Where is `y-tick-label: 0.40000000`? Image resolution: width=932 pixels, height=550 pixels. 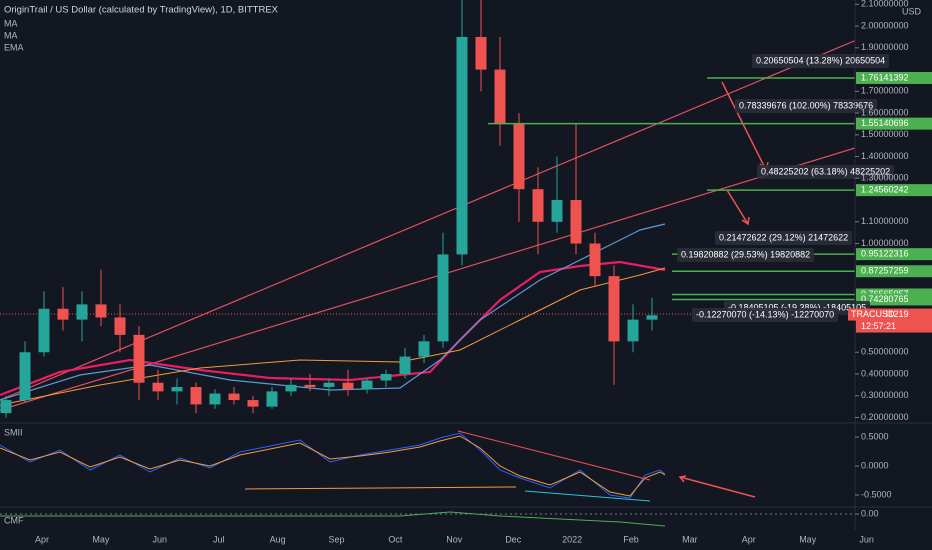 y-tick-label: 0.40000000 is located at coordinates (885, 373).